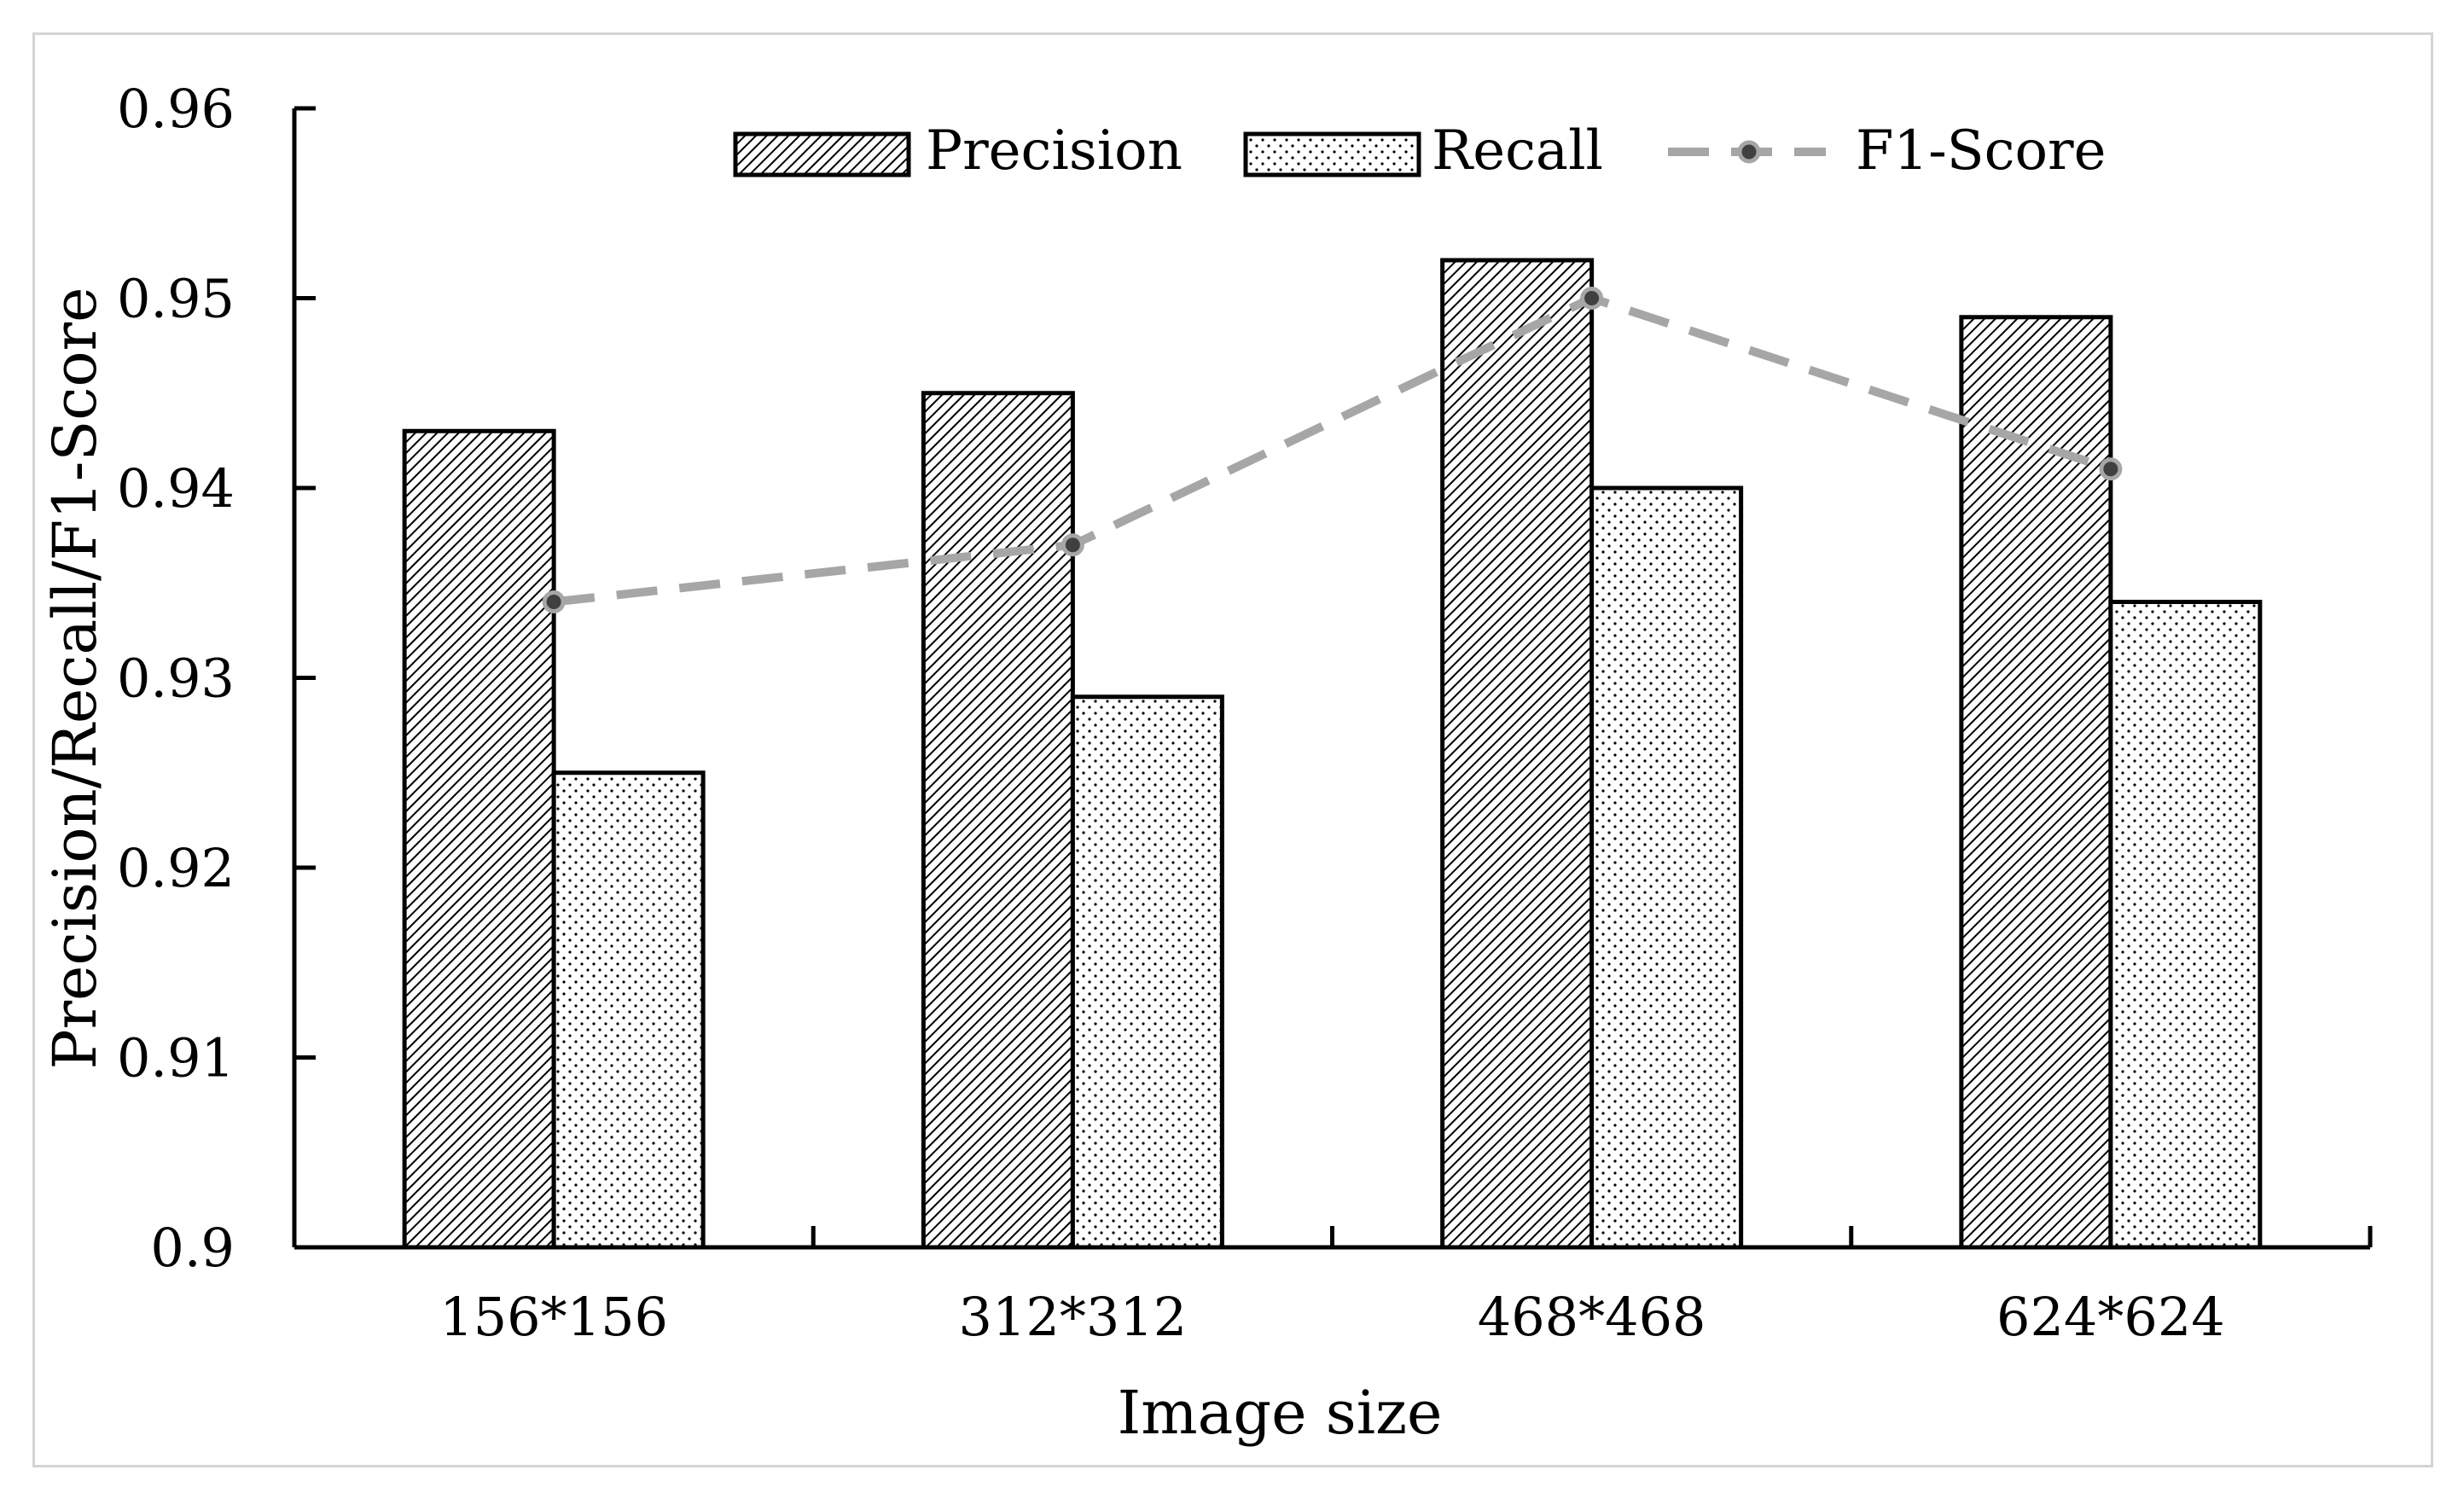 Image resolution: width=2464 pixels, height=1499 pixels. I want to click on y-tick-label-4: 0.93, so click(176, 679).